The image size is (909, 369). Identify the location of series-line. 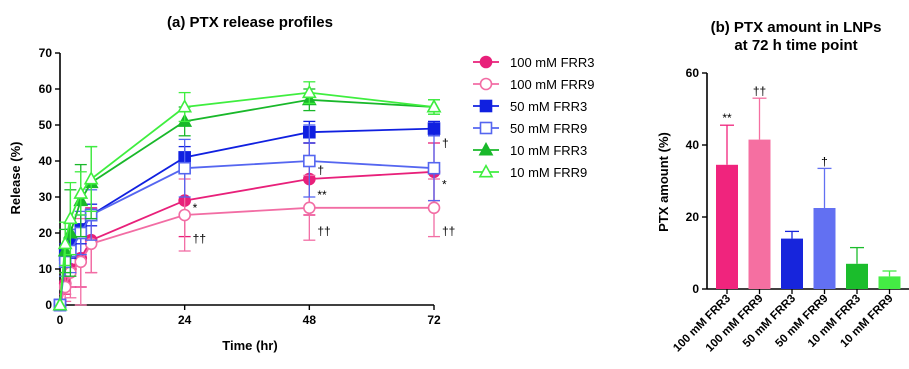
(246, 256).